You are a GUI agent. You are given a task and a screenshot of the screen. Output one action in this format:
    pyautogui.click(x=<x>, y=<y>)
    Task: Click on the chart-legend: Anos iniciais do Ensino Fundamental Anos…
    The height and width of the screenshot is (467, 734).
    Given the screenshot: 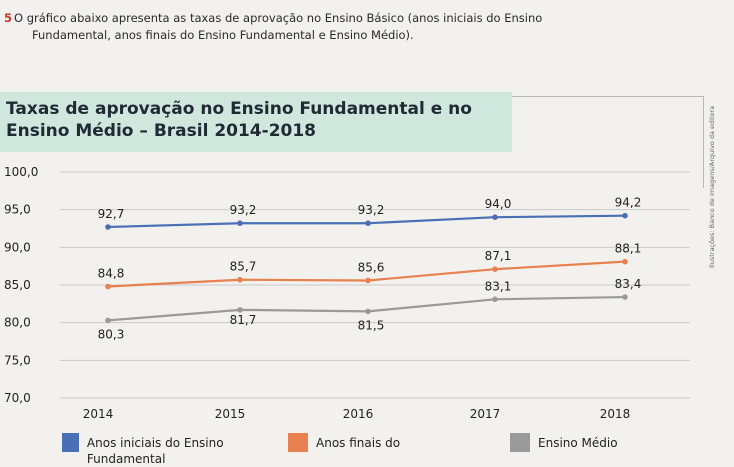 What is the action you would take?
    pyautogui.click(x=367, y=449)
    